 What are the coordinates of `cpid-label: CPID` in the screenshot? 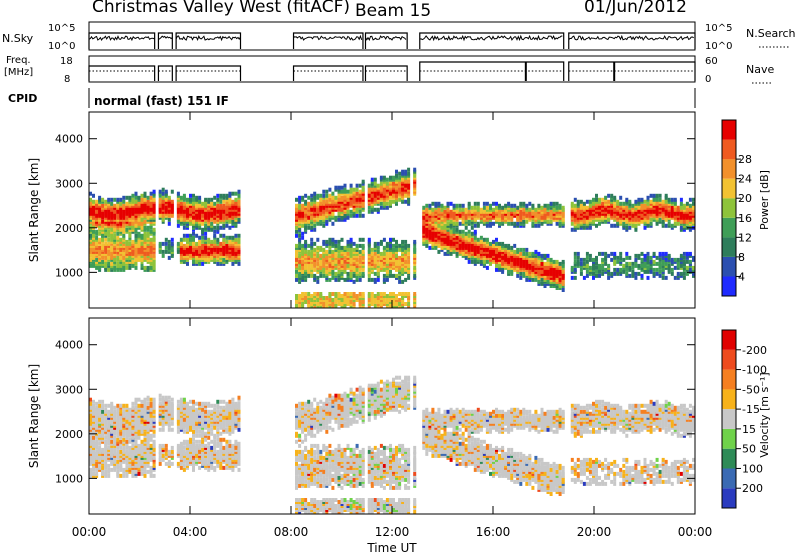 It's located at (22, 98).